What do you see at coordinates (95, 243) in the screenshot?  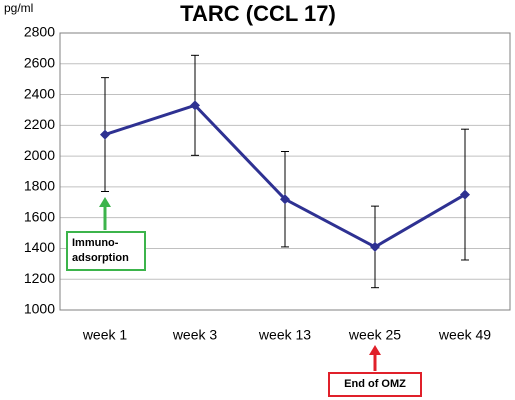 I see `annotation-text: Immuno-` at bounding box center [95, 243].